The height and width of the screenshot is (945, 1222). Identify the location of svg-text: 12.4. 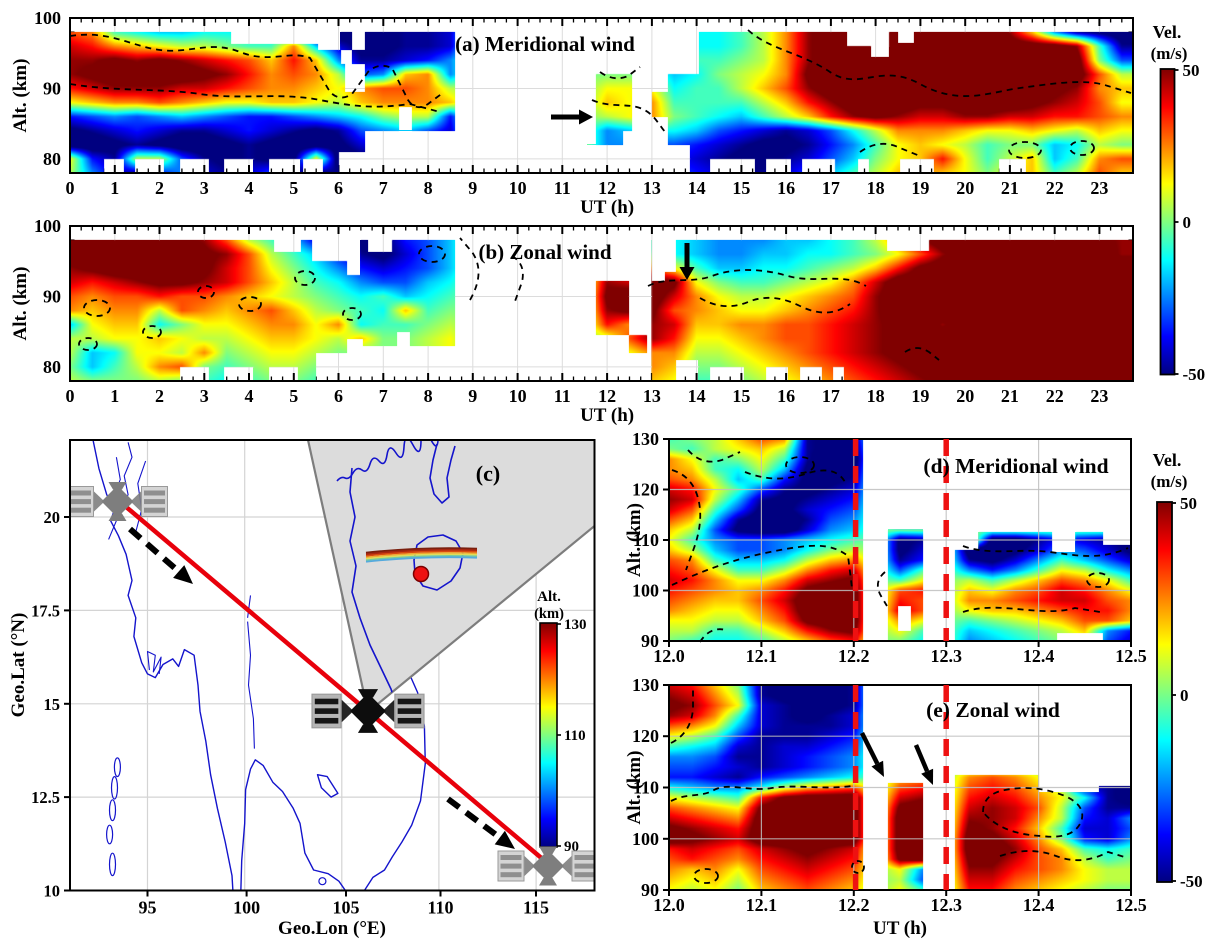
(1039, 905).